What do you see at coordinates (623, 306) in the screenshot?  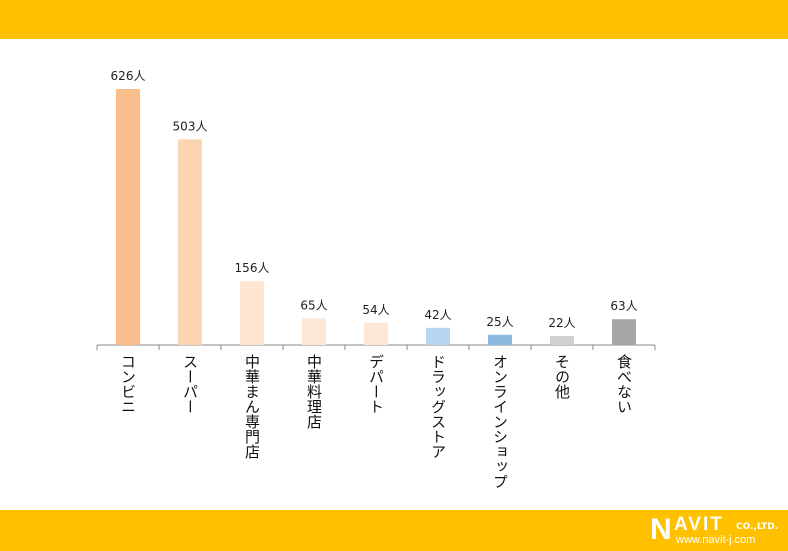 I see `data-label: 63人` at bounding box center [623, 306].